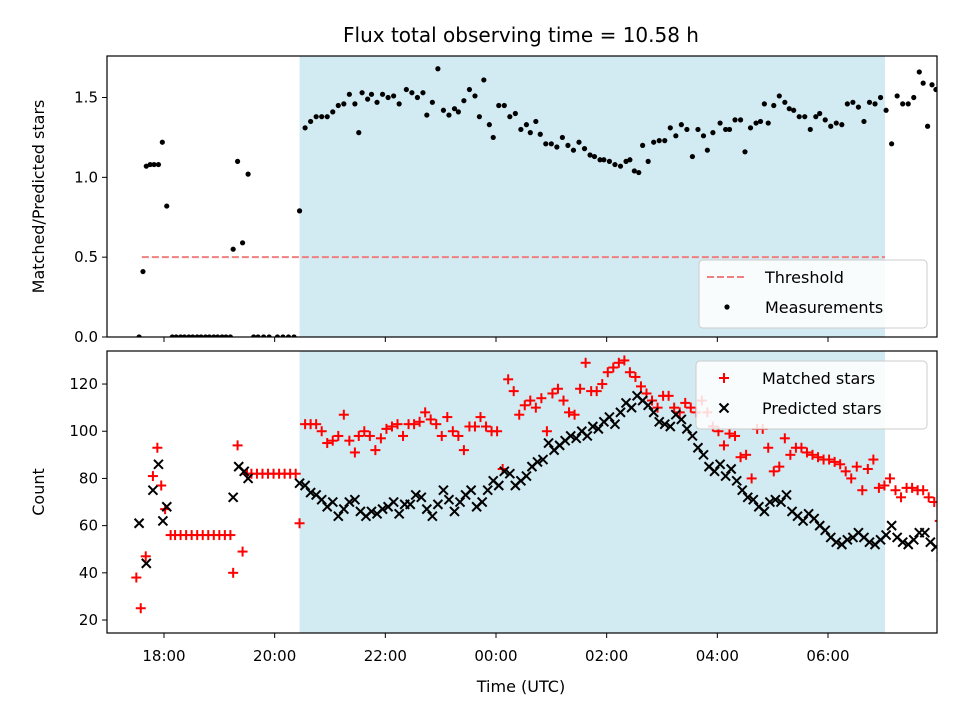 This screenshot has height=720, width=960. What do you see at coordinates (83, 384) in the screenshot?
I see `y-tick-label: 120` at bounding box center [83, 384].